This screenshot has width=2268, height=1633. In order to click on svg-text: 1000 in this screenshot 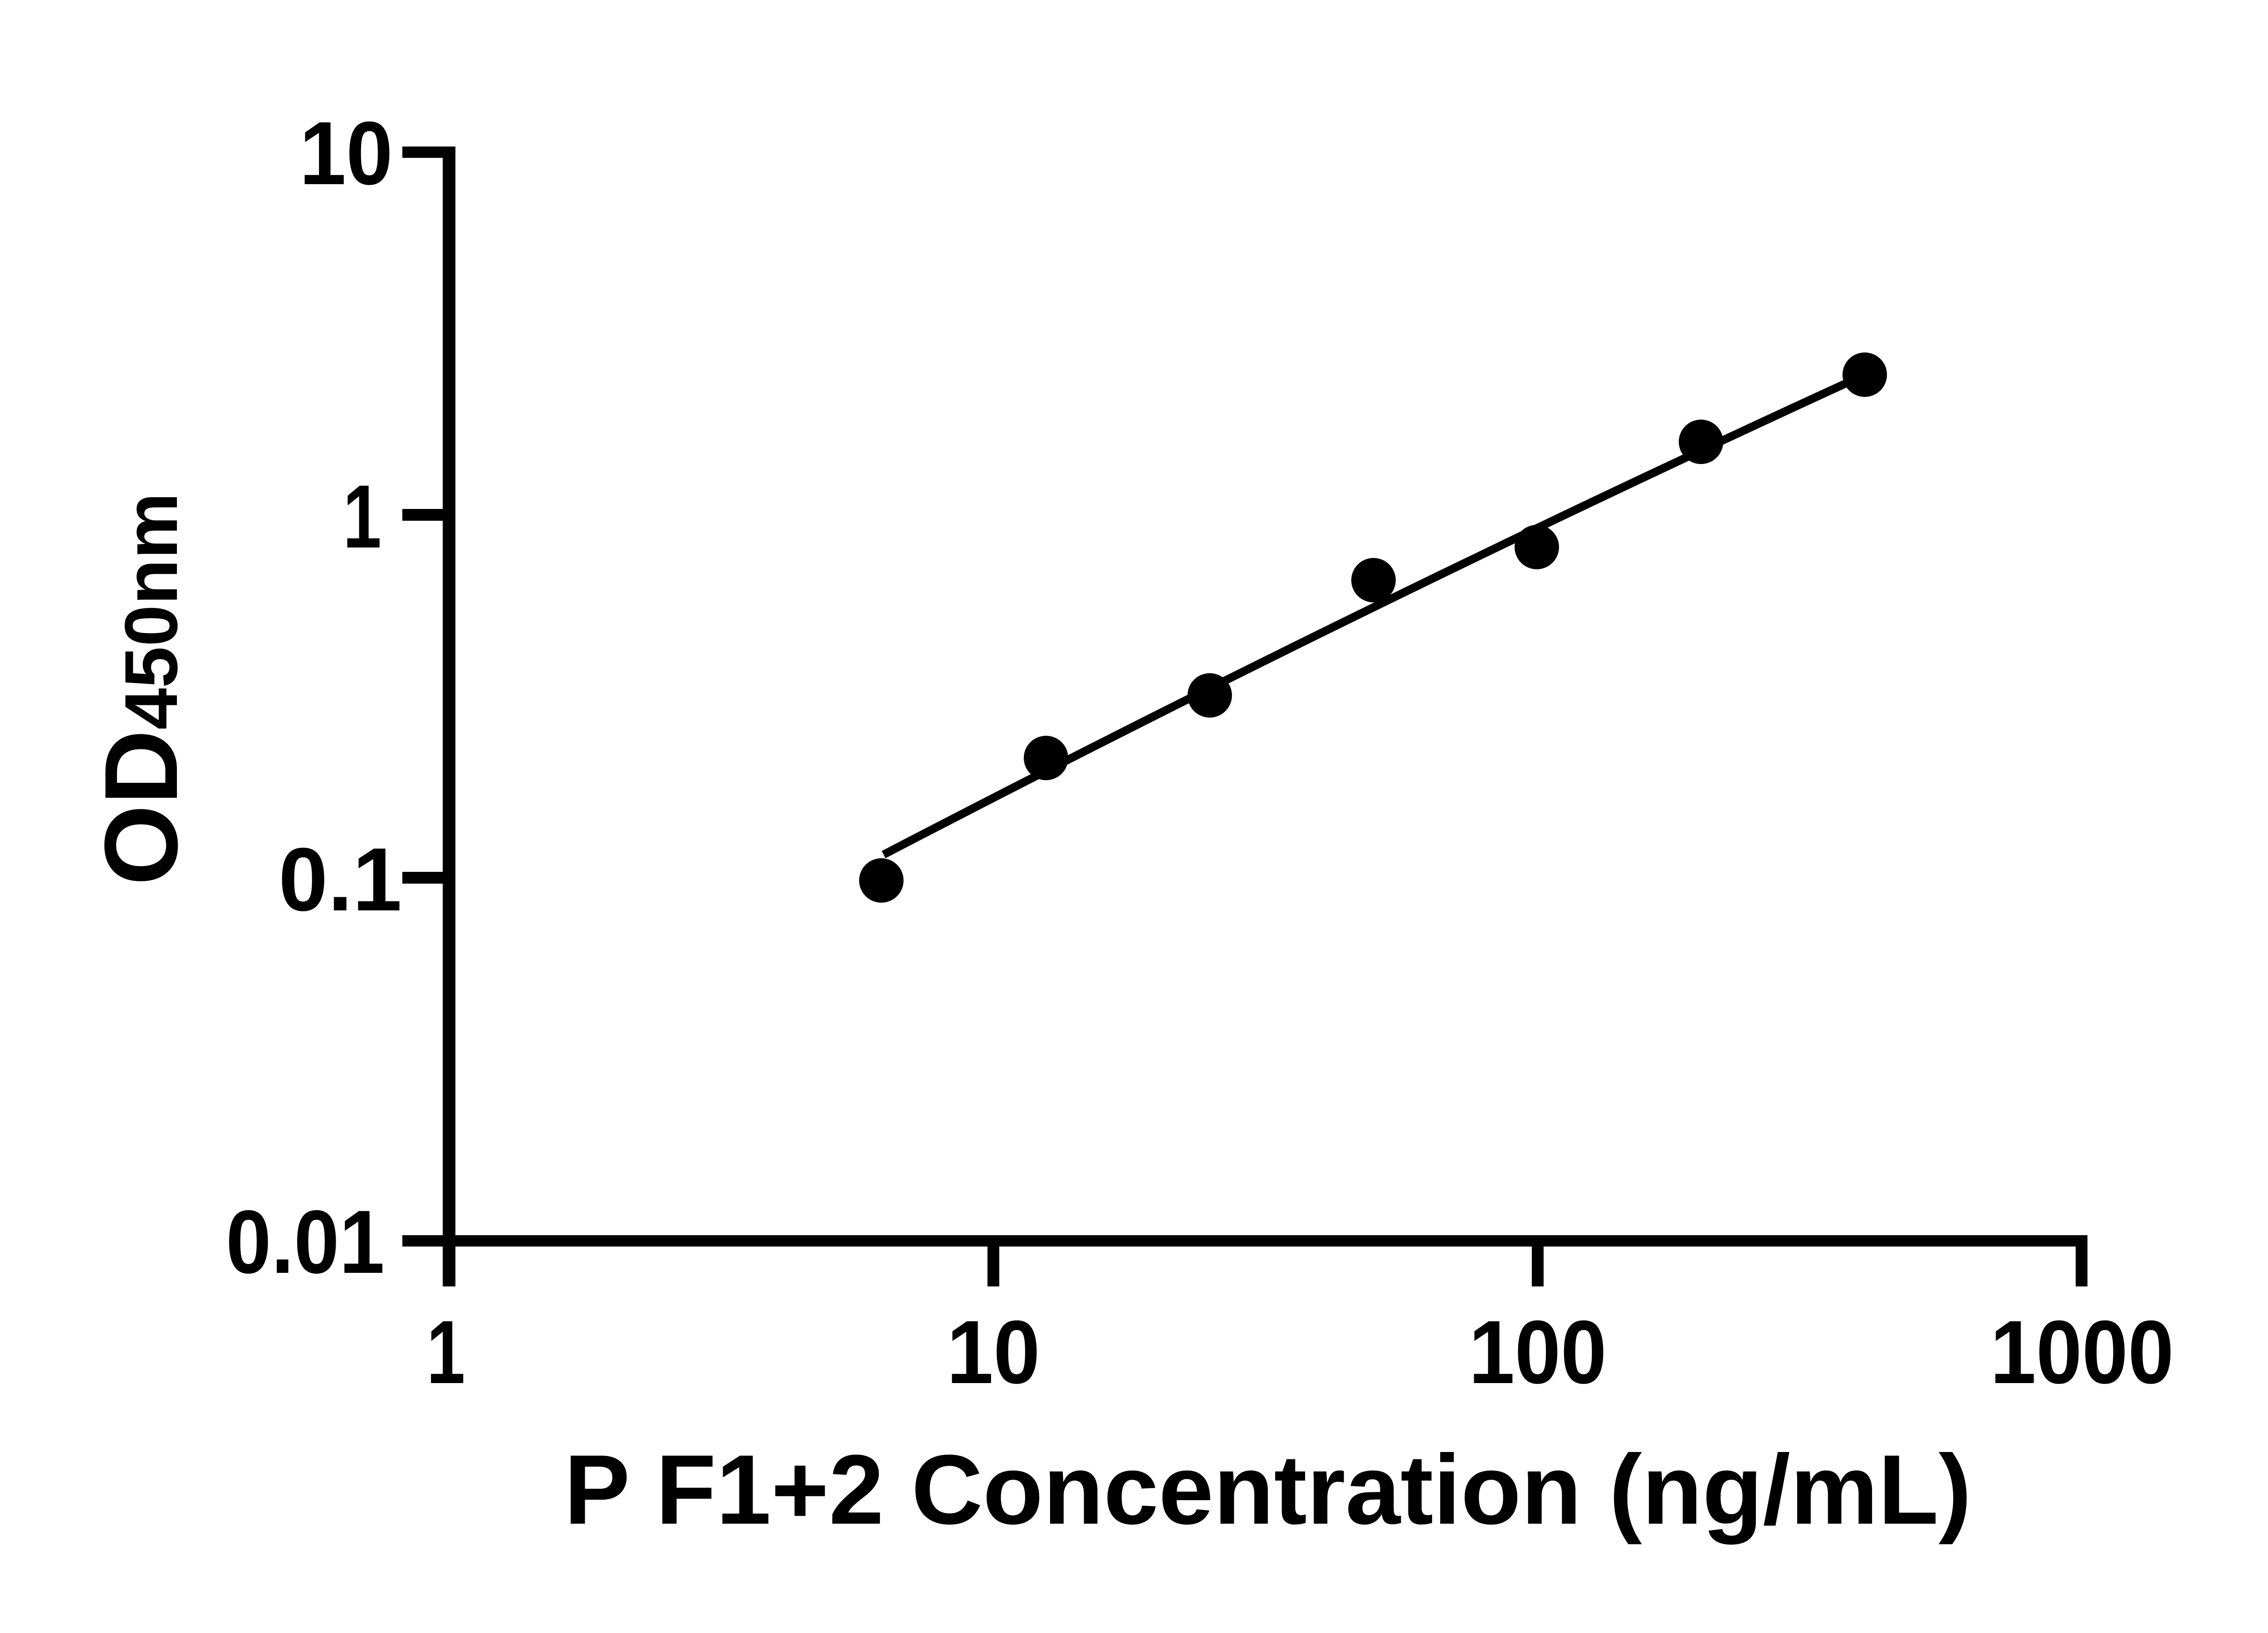, I will do `click(2082, 1352)`.